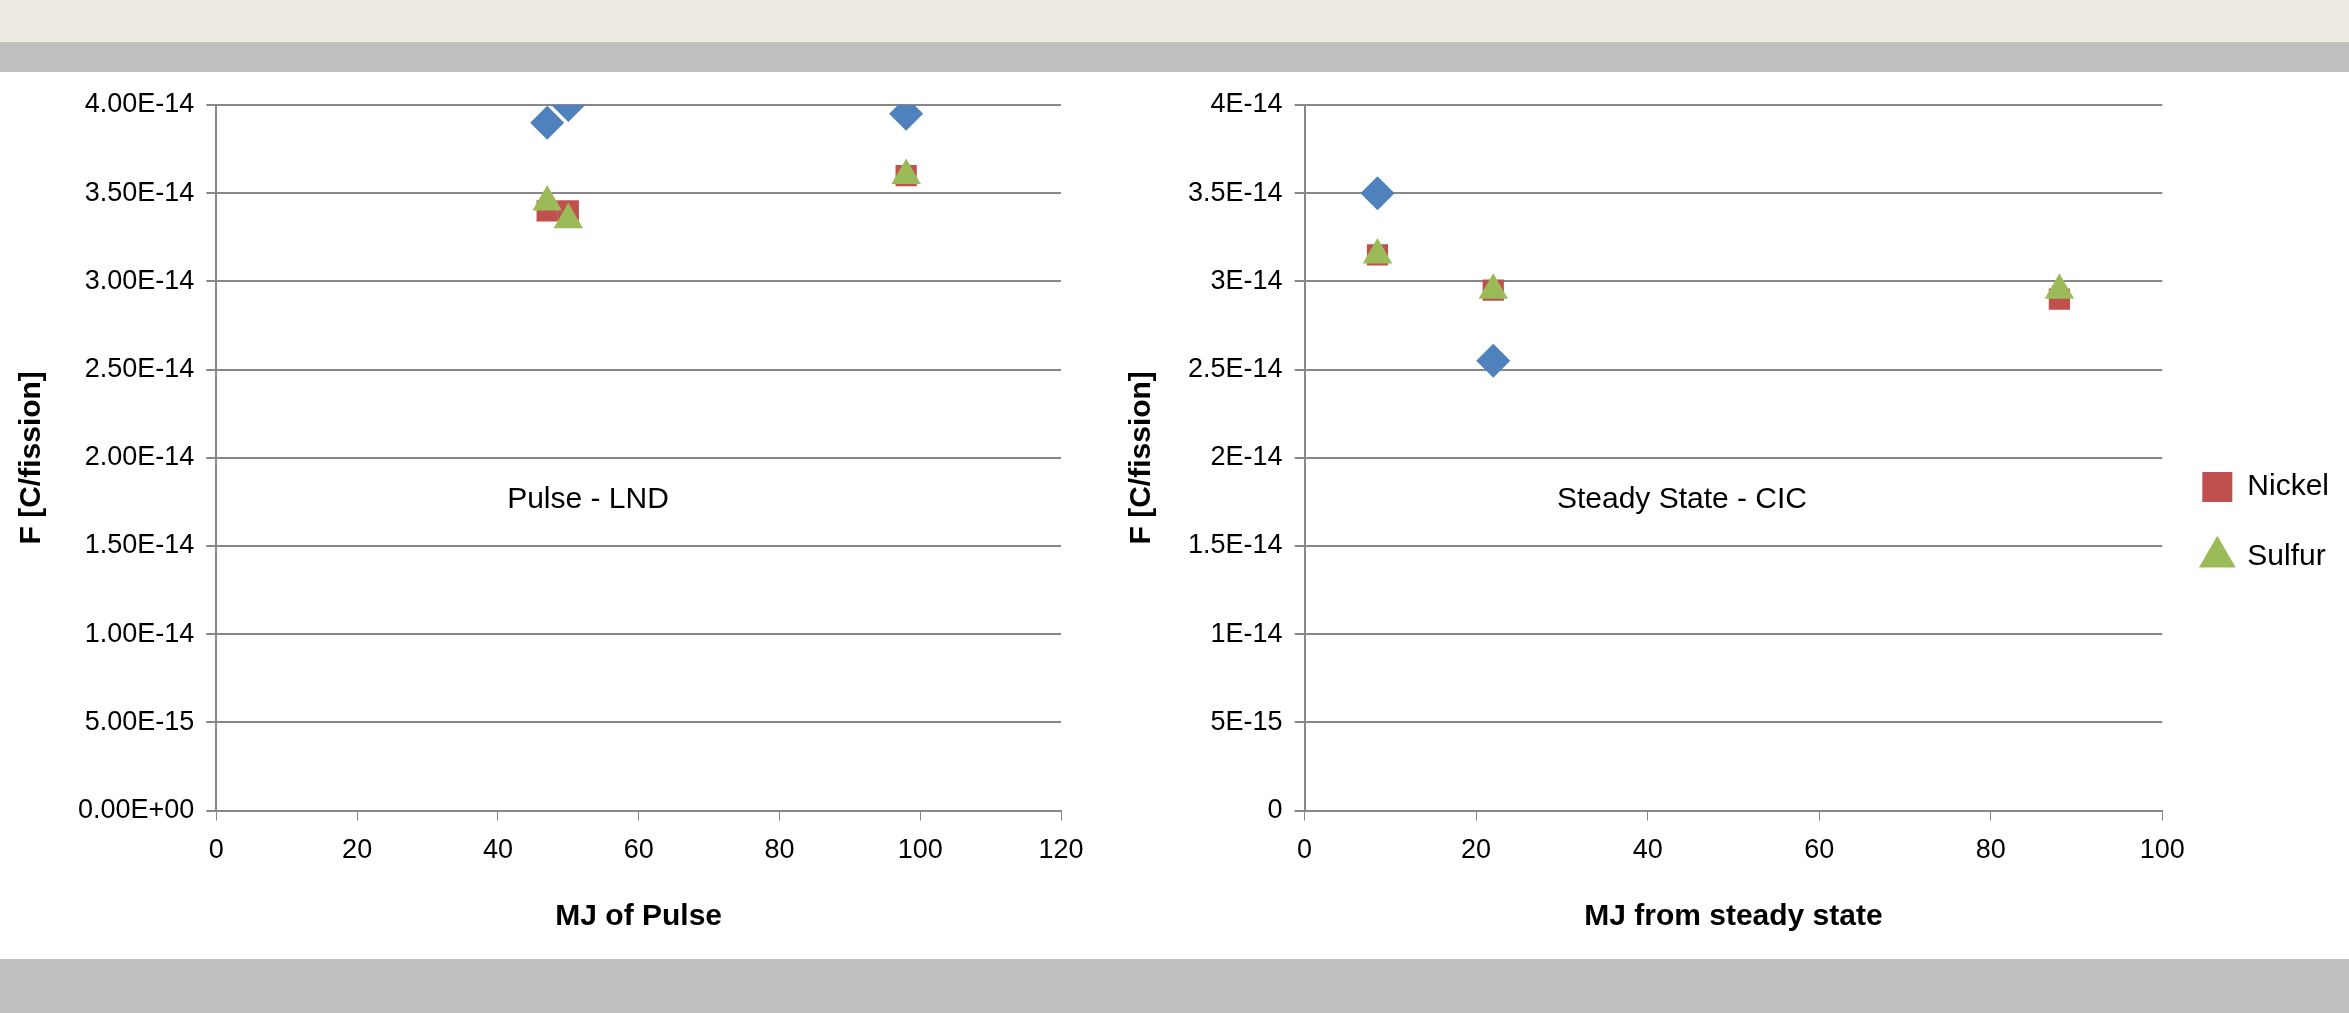 This screenshot has height=1013, width=2349. What do you see at coordinates (136, 809) in the screenshot?
I see `y-tick-label: 0.00E+00` at bounding box center [136, 809].